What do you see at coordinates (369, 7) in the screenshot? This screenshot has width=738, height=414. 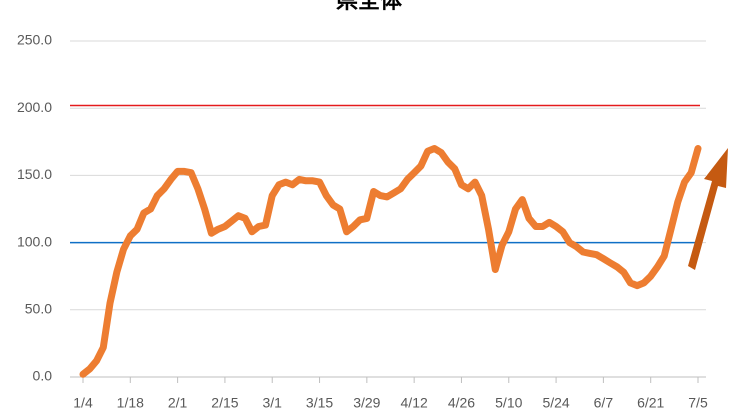 I see `chart-title: 県全体` at bounding box center [369, 7].